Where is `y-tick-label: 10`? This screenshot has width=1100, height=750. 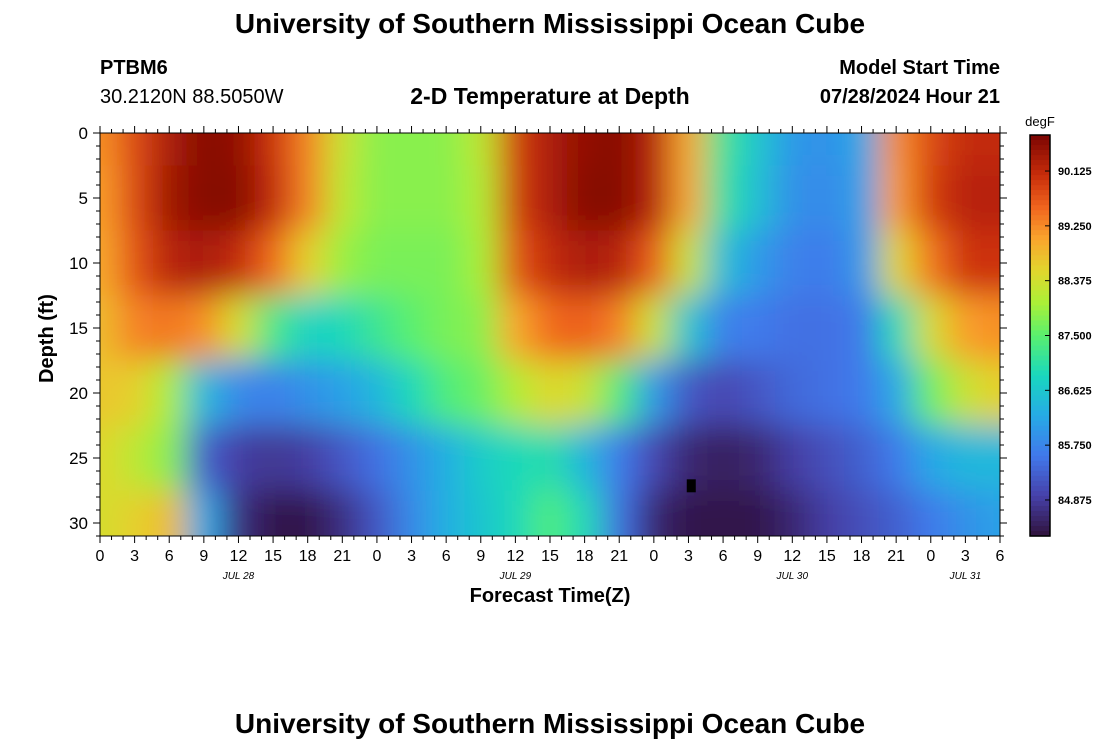
y-tick-label: 10 is located at coordinates (78, 263).